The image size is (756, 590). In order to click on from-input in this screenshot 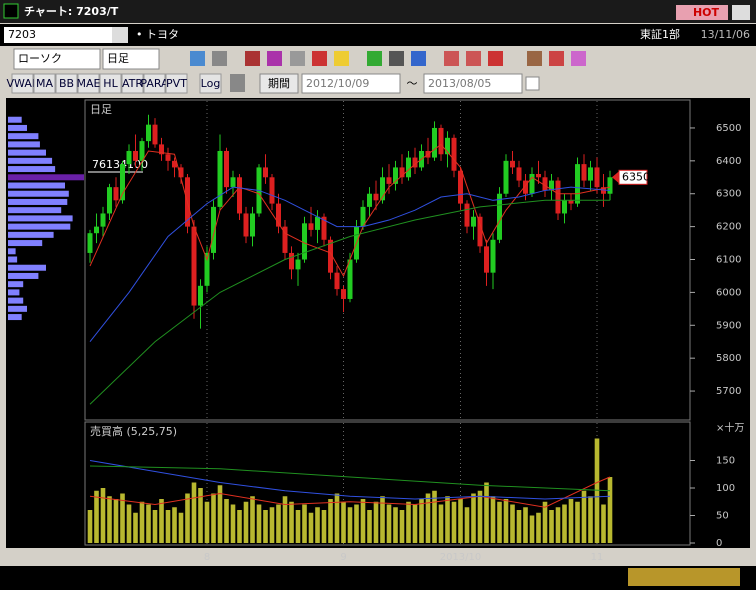, I will do `click(351, 83)`.